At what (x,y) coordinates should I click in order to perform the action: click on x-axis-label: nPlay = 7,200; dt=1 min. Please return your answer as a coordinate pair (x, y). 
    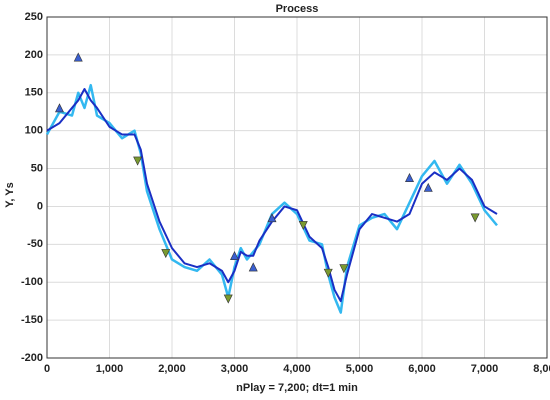
    Looking at the image, I should click on (297, 388).